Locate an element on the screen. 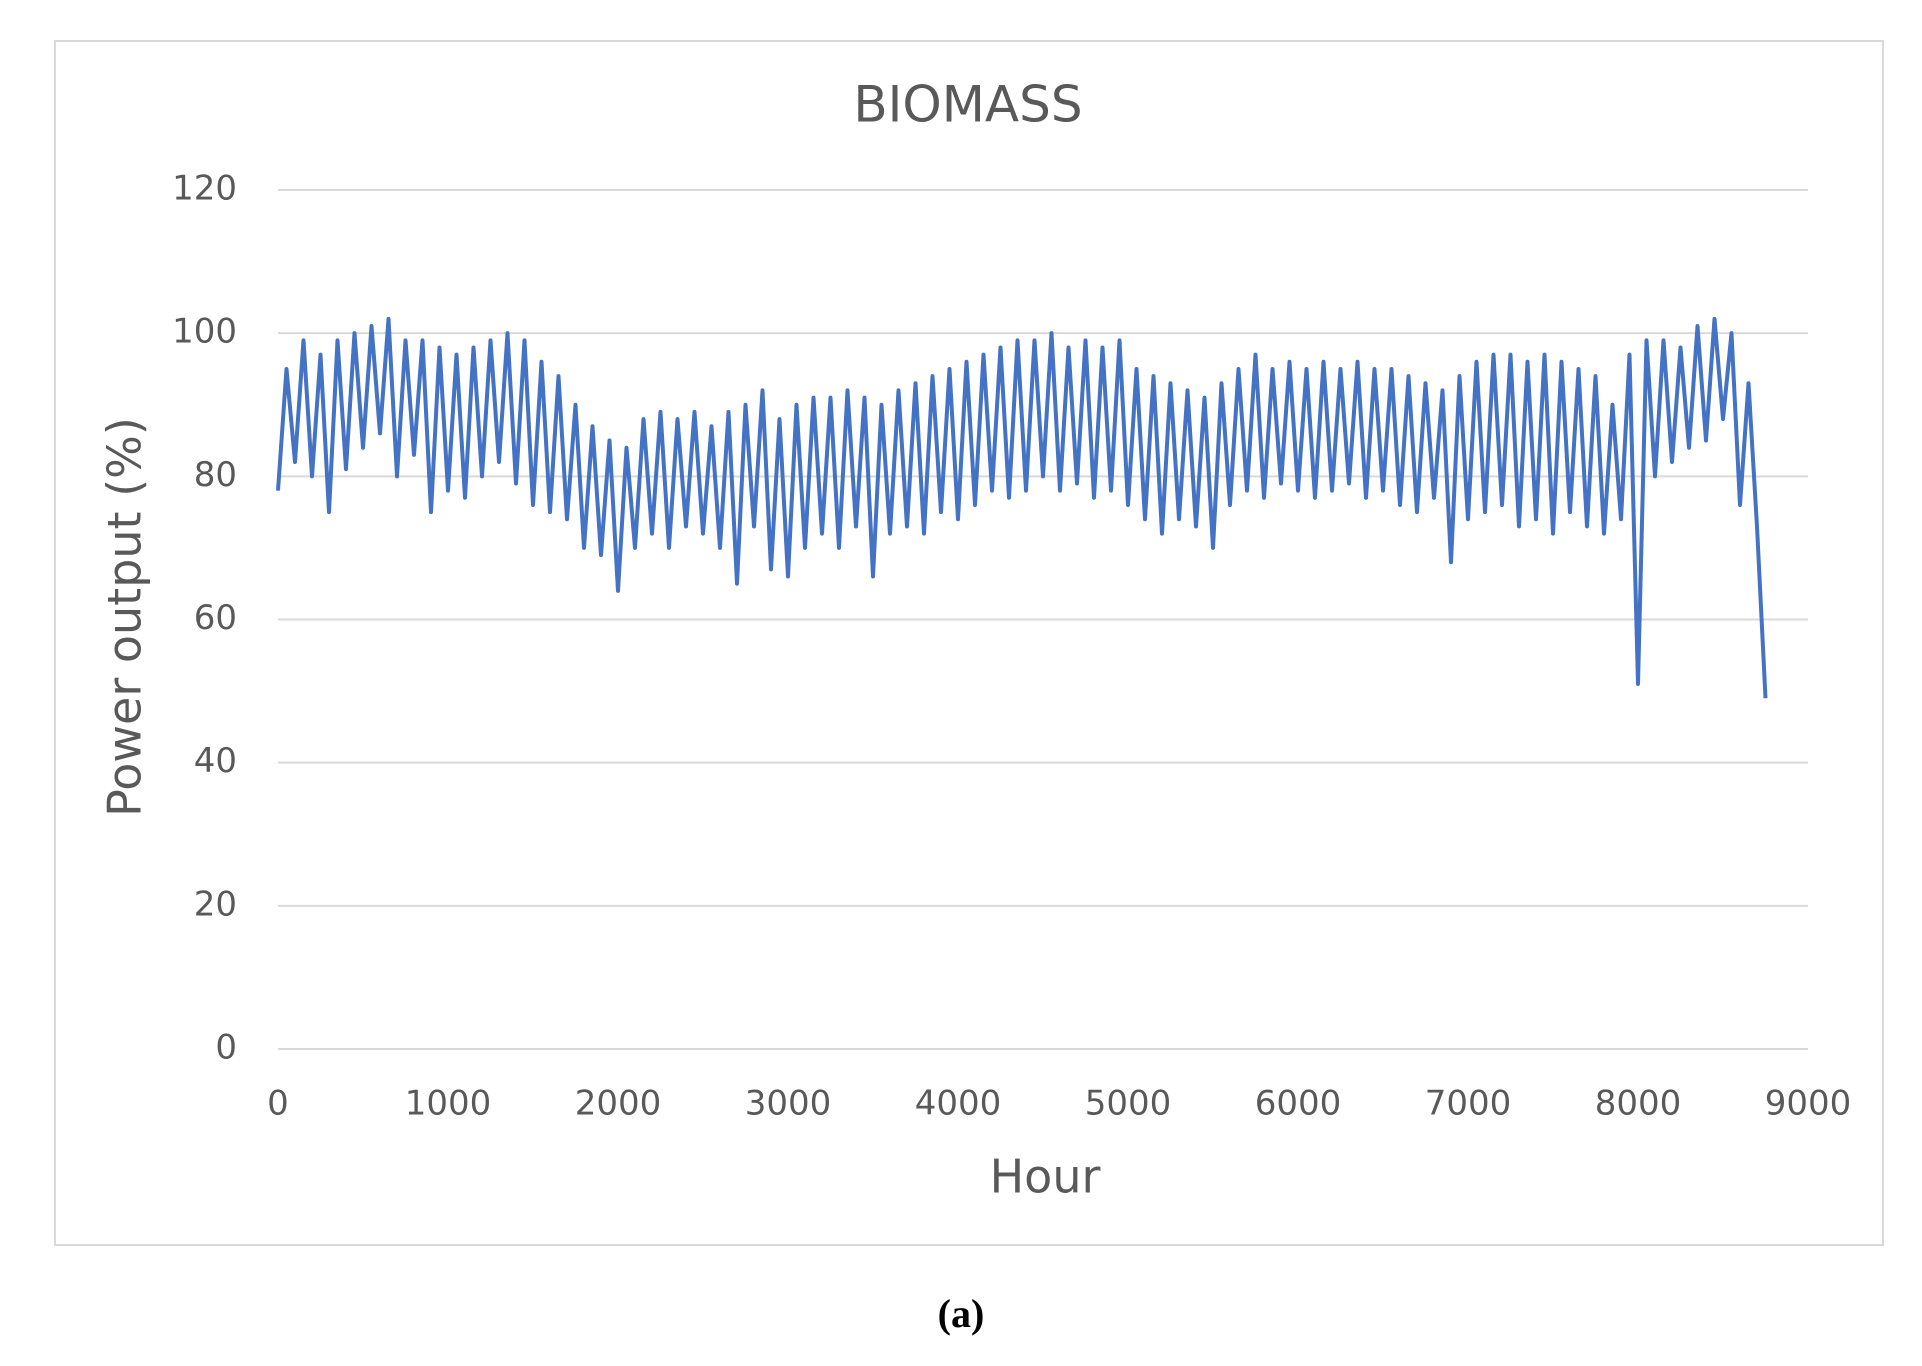 This screenshot has width=1922, height=1366. x-tick-label: 0 is located at coordinates (278, 1104).